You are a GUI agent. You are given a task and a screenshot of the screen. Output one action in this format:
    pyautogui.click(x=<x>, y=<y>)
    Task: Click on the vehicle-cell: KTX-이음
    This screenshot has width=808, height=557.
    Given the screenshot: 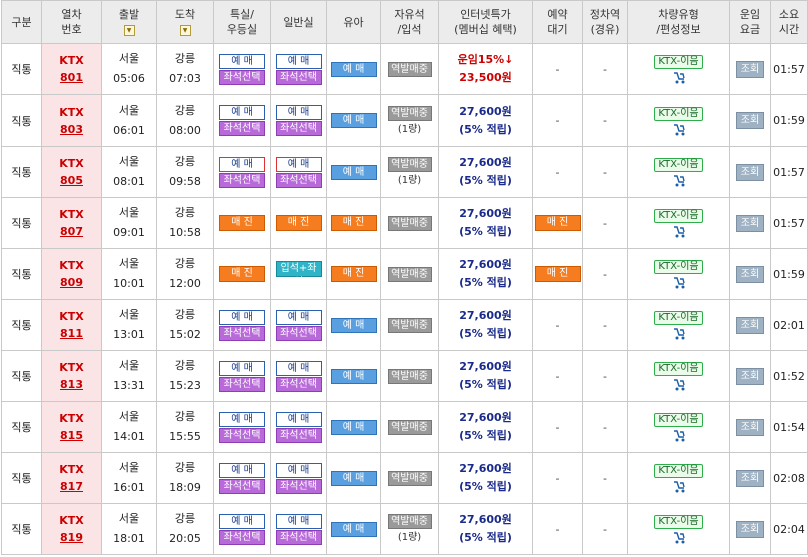 What is the action you would take?
    pyautogui.click(x=678, y=120)
    